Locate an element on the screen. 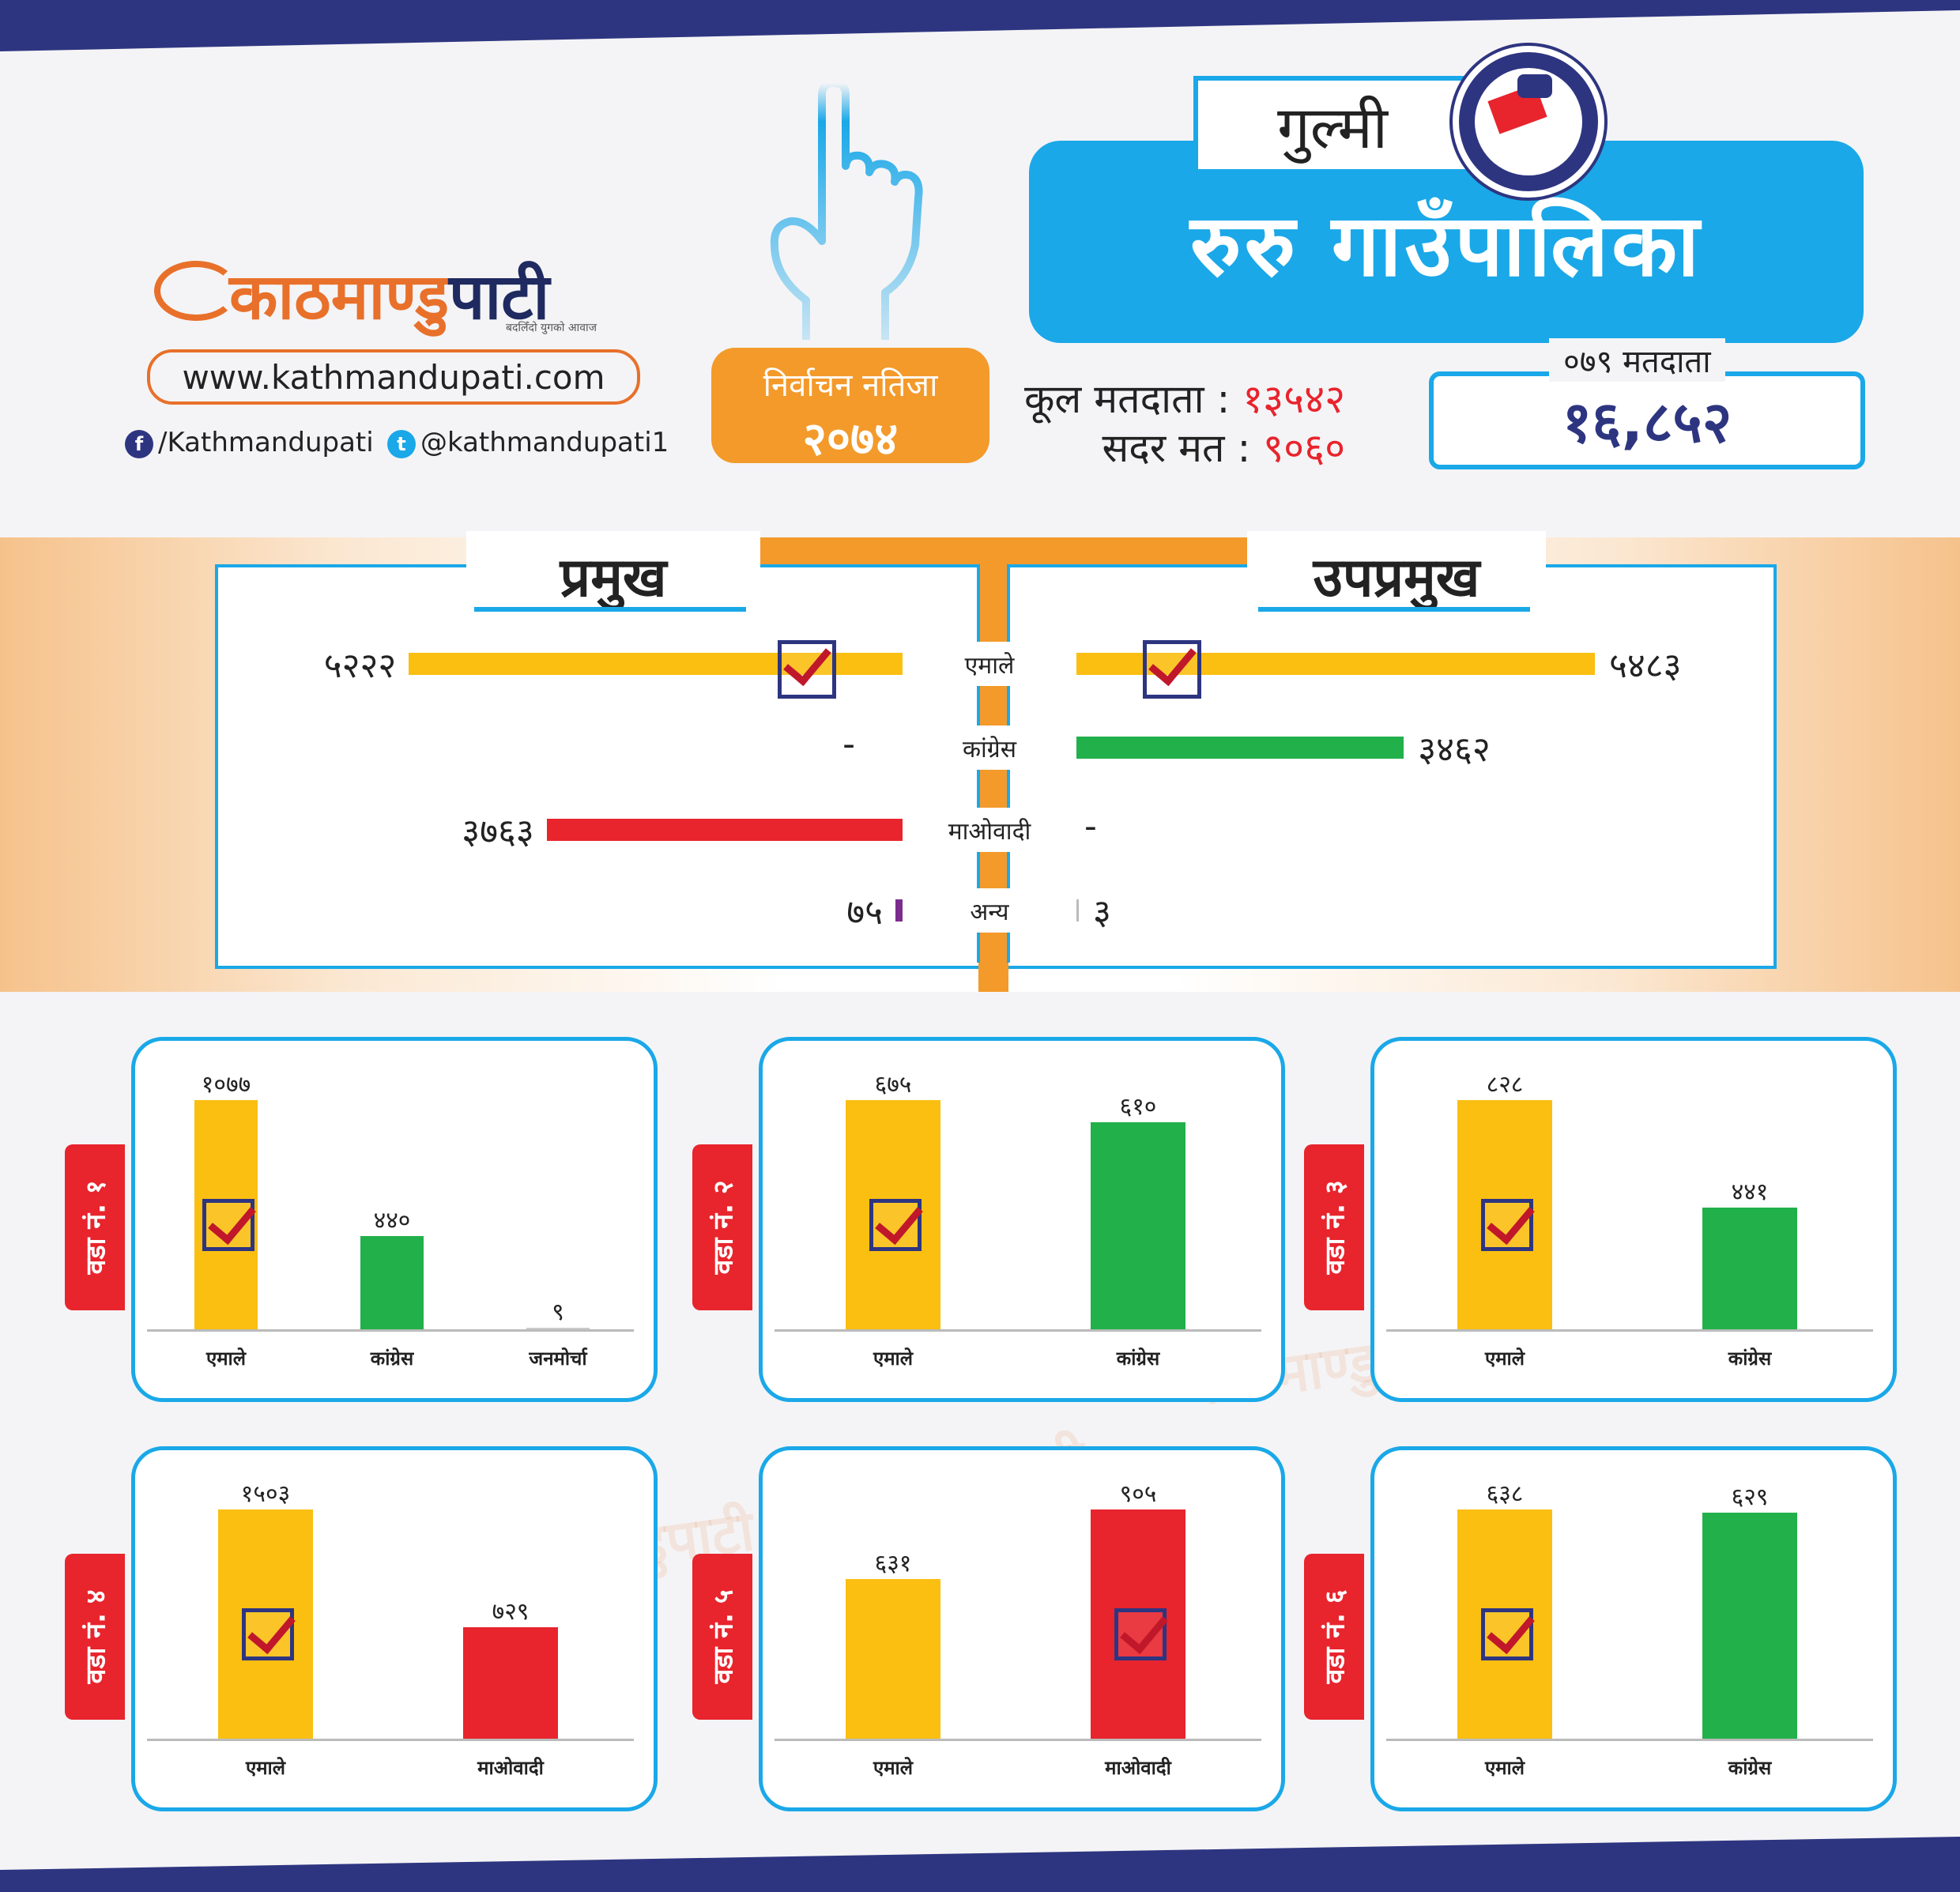 The image size is (1960, 1892). deputy-value: - is located at coordinates (1090, 826).